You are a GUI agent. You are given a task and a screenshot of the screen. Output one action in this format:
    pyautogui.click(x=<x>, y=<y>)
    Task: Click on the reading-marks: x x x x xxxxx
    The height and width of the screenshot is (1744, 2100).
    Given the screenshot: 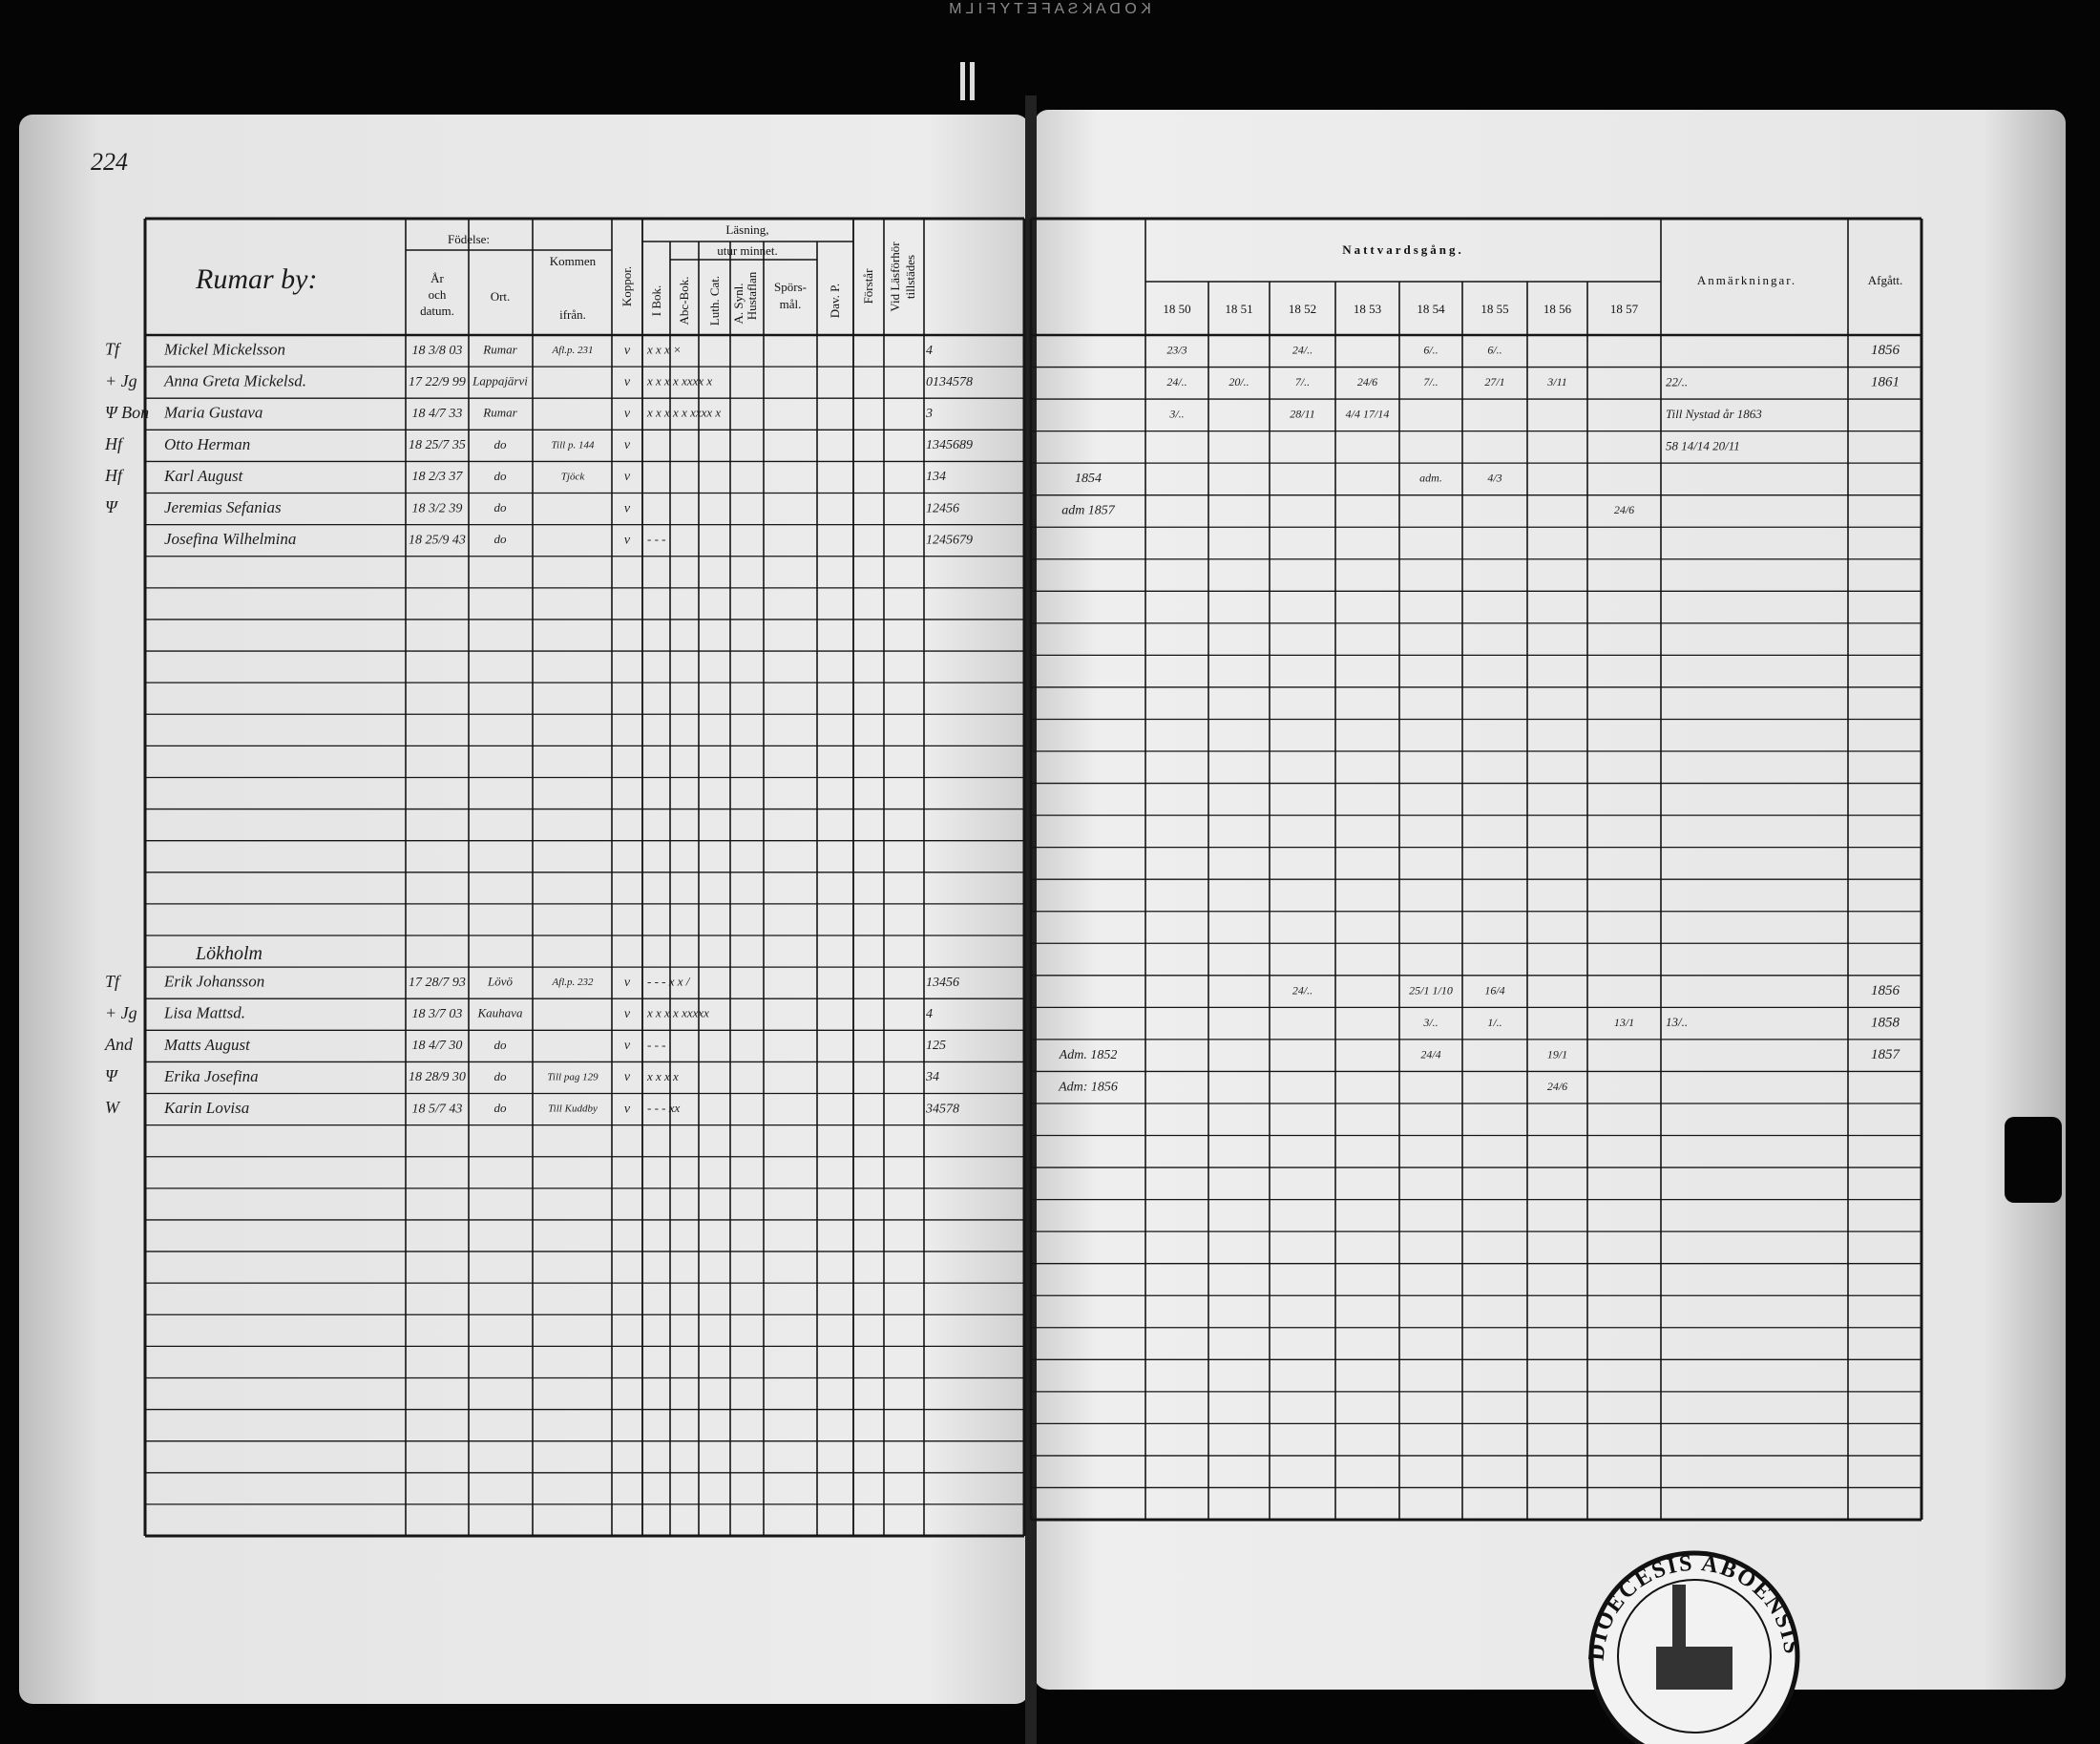 What is the action you would take?
    pyautogui.click(x=678, y=1013)
    